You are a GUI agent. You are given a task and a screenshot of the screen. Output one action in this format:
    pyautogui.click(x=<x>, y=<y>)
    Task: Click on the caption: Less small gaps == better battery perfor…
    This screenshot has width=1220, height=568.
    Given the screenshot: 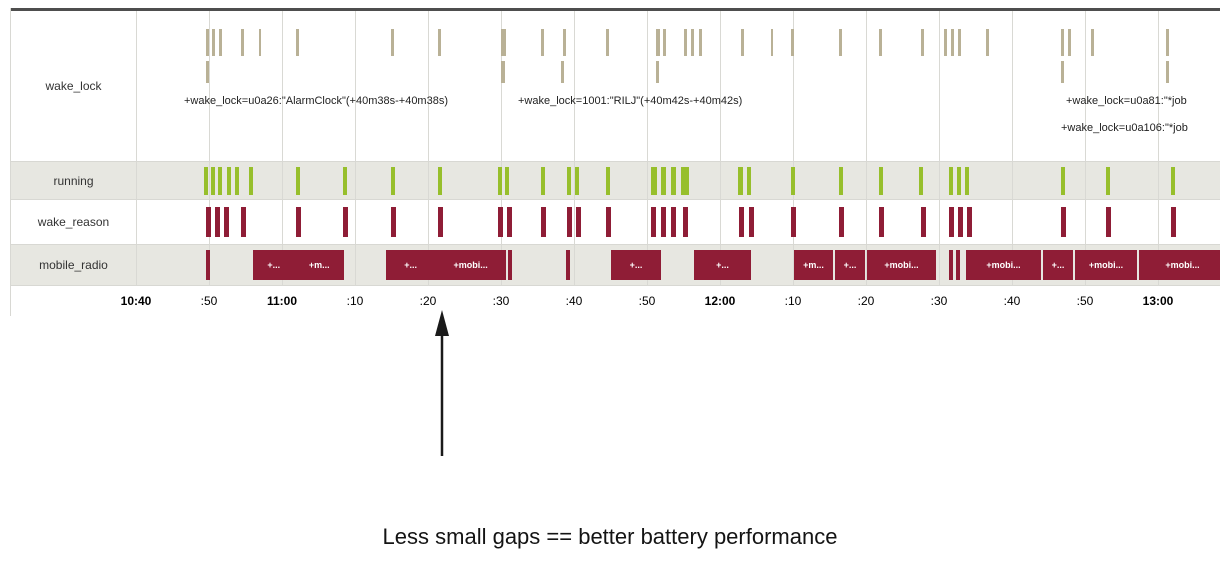 What is the action you would take?
    pyautogui.click(x=610, y=536)
    